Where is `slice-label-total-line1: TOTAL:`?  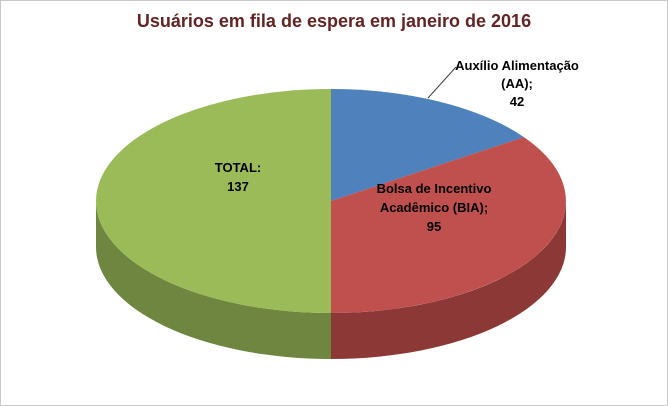 slice-label-total-line1: TOTAL: is located at coordinates (238, 167).